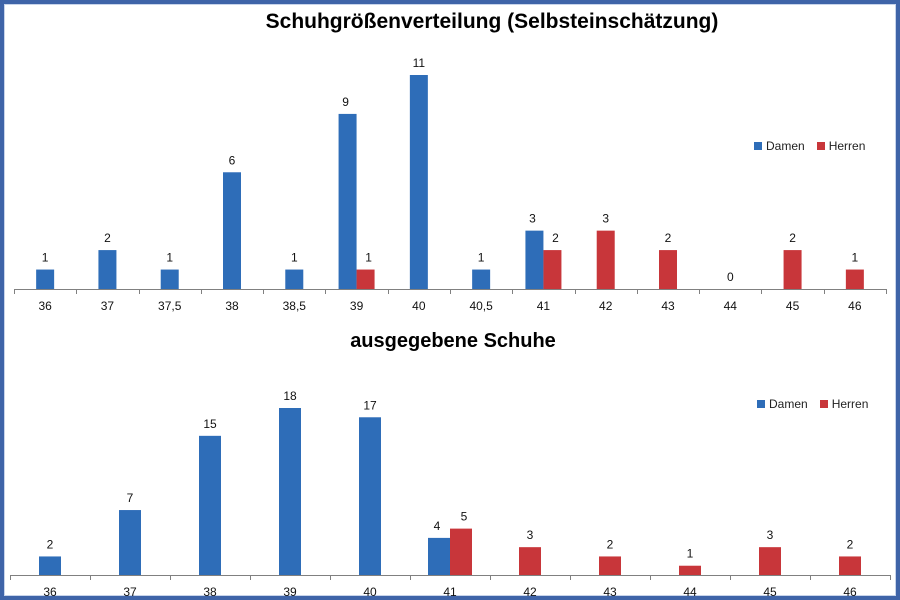  Describe the element at coordinates (730, 277) in the screenshot. I see `data-label-herren: 0` at that location.